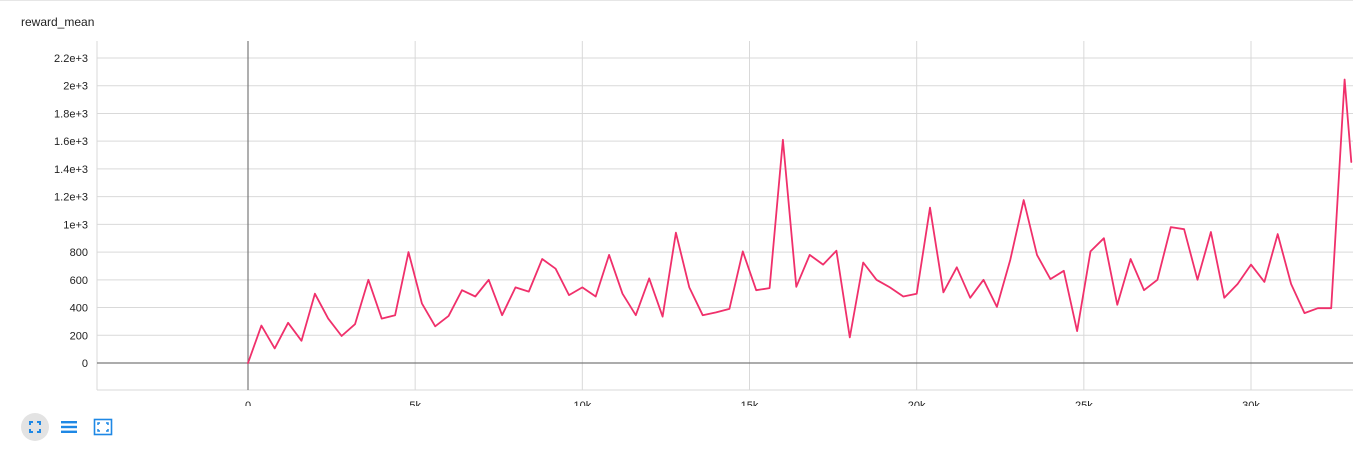  I want to click on y-tick-label: 2e+3, so click(75, 87).